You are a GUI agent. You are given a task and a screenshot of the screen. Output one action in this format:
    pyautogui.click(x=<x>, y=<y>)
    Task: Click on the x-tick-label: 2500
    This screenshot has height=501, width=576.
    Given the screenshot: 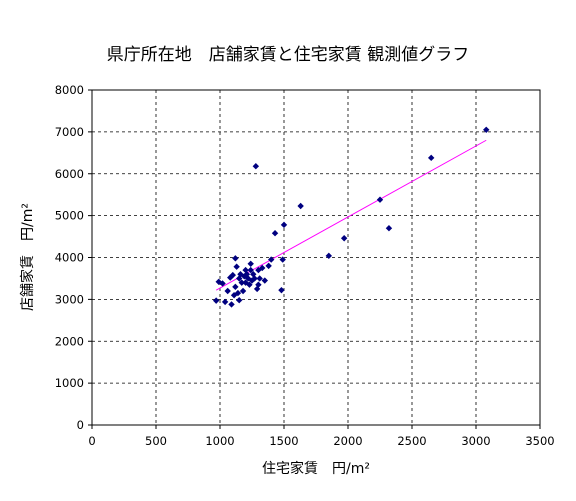 What is the action you would take?
    pyautogui.click(x=411, y=441)
    